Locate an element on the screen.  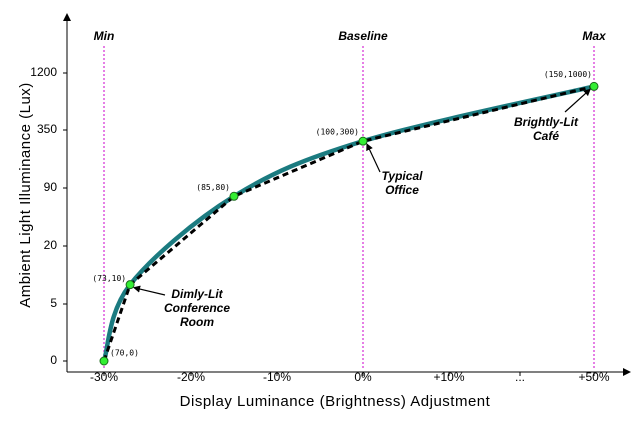
annotation: Conference is located at coordinates (197, 308).